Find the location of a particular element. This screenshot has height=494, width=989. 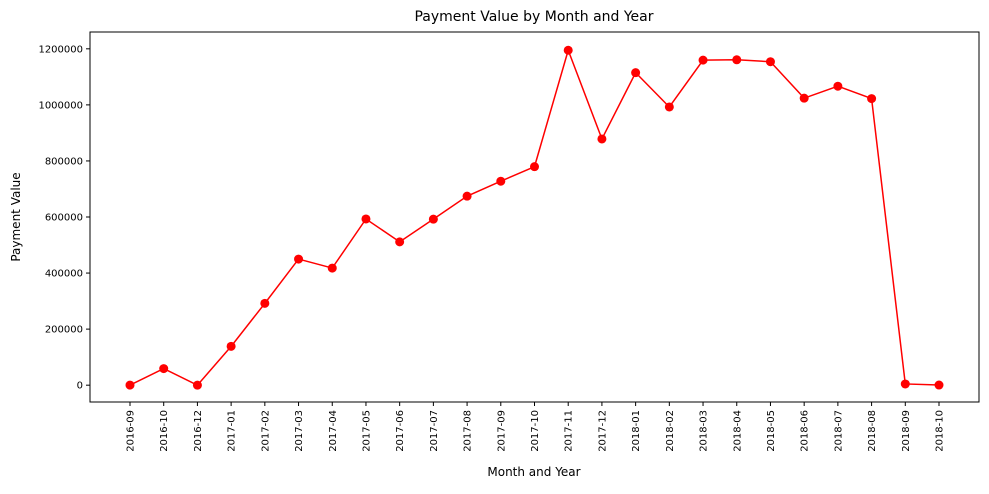

x-tick-label: 2017-07 is located at coordinates (434, 431).